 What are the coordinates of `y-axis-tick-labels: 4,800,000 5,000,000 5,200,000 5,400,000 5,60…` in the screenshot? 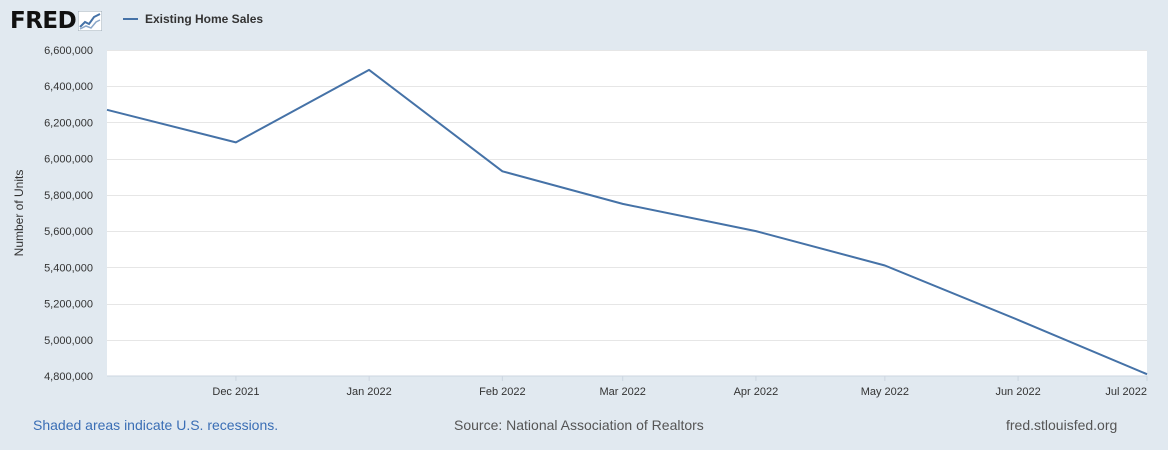 It's located at (68, 214).